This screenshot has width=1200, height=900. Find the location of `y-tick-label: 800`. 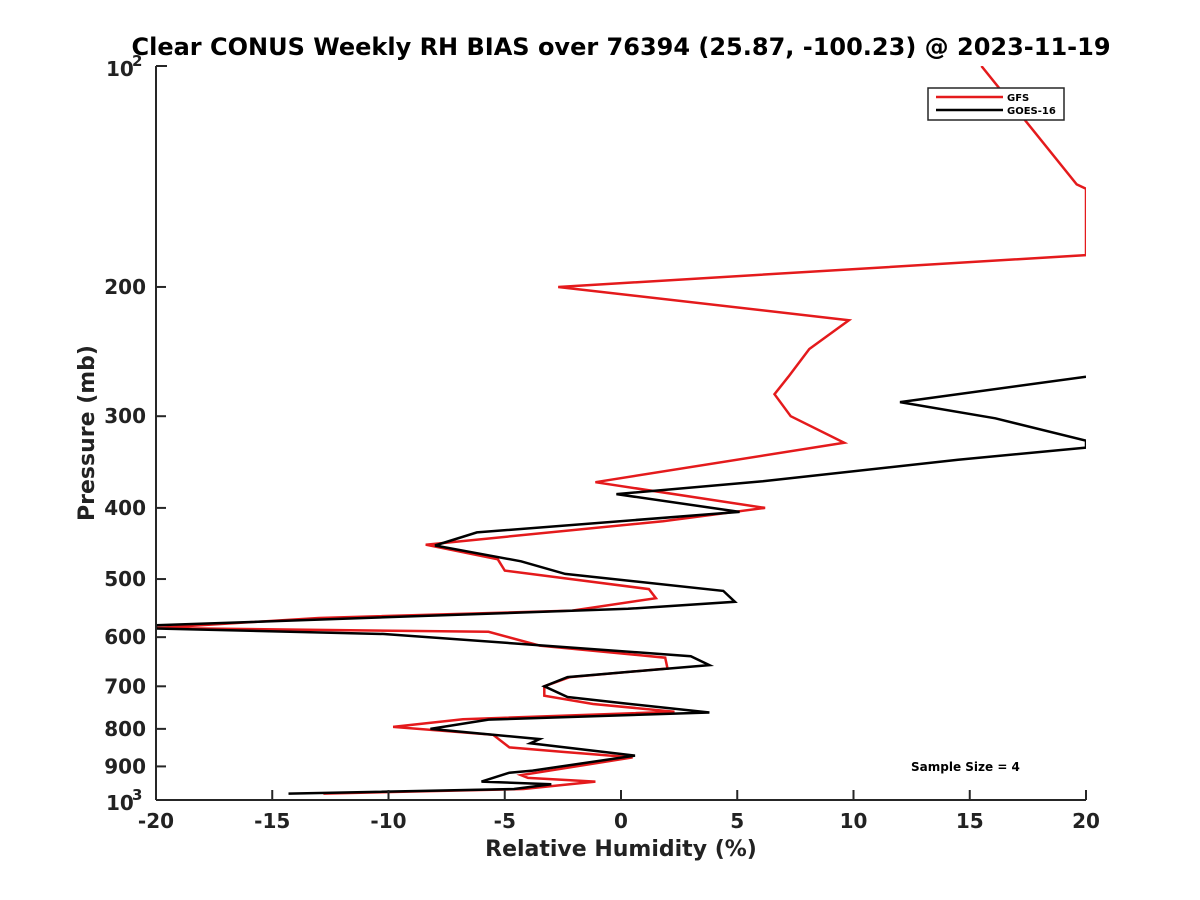

y-tick-label: 800 is located at coordinates (125, 729).